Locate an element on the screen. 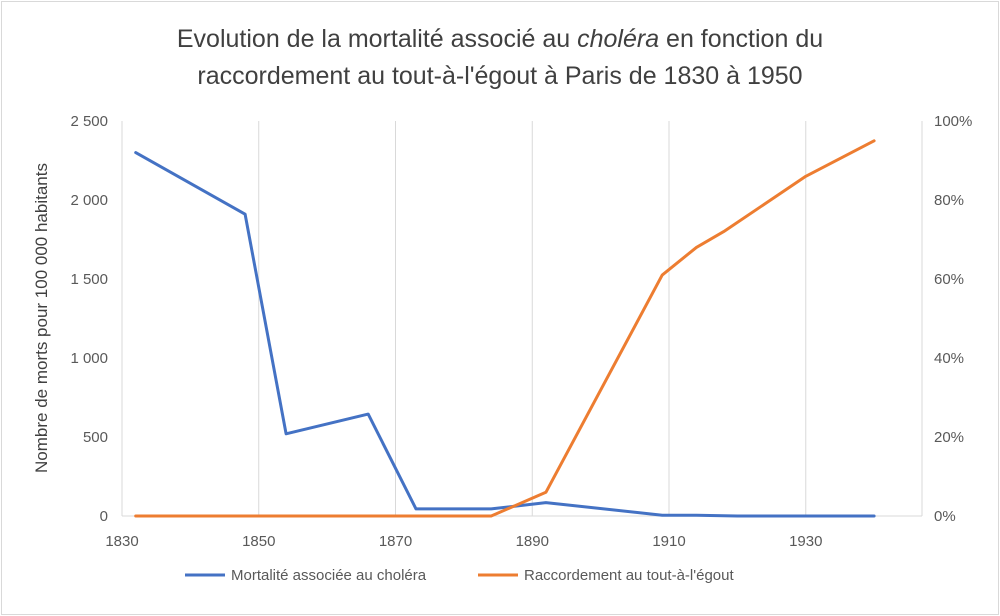  x-tick-label: 1850 is located at coordinates (258, 541).